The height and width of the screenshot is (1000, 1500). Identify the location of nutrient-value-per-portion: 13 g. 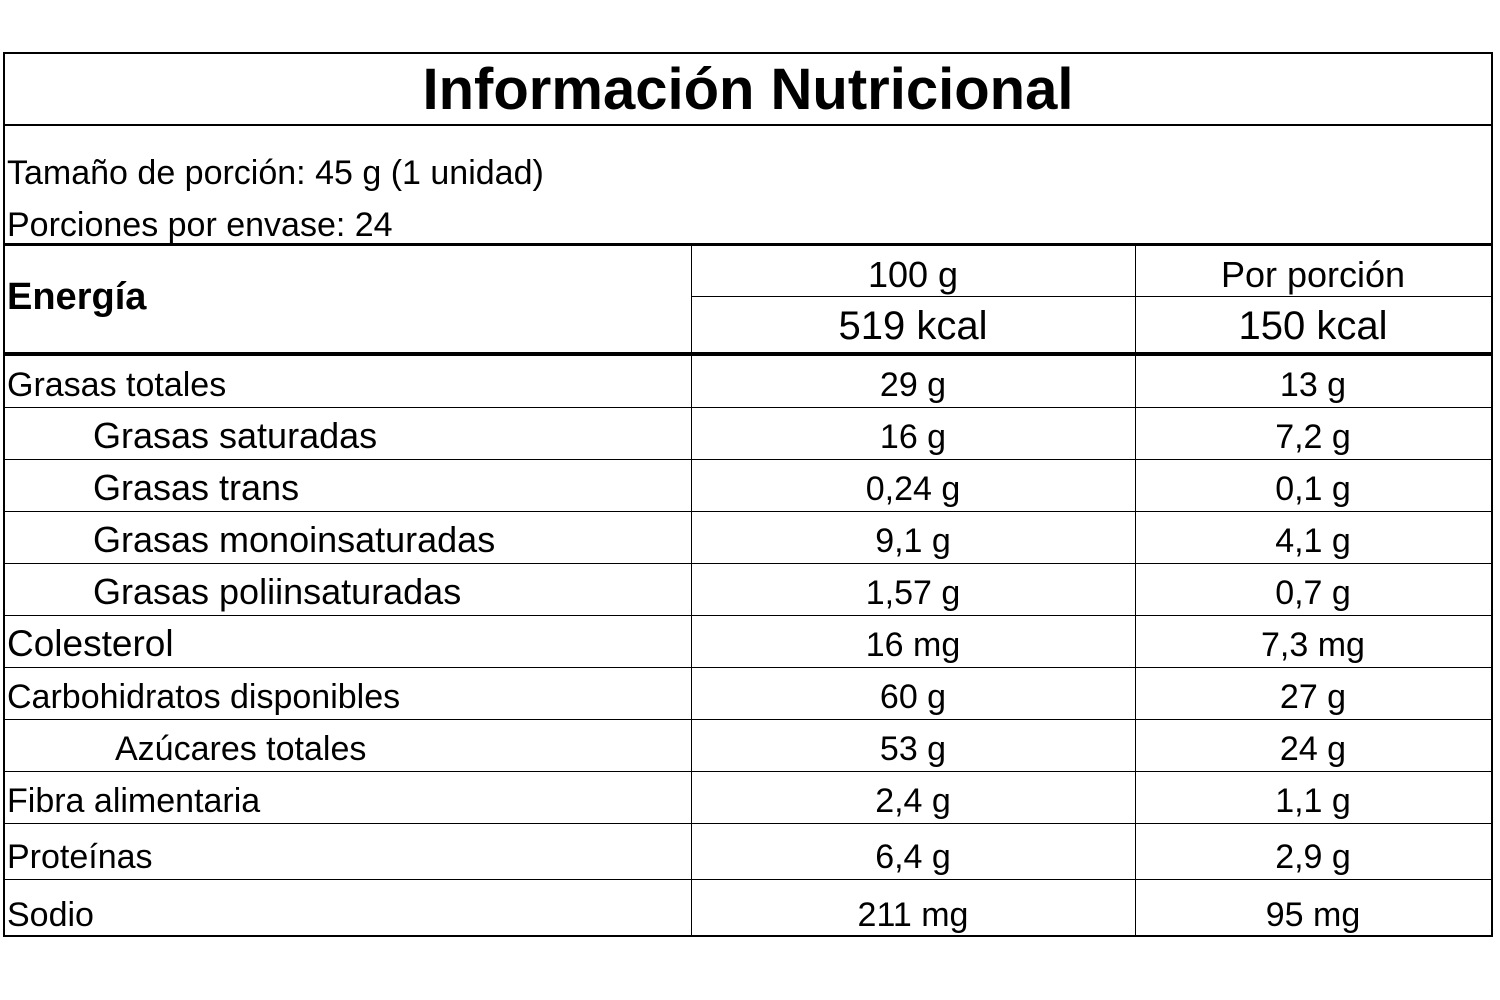
(1313, 385).